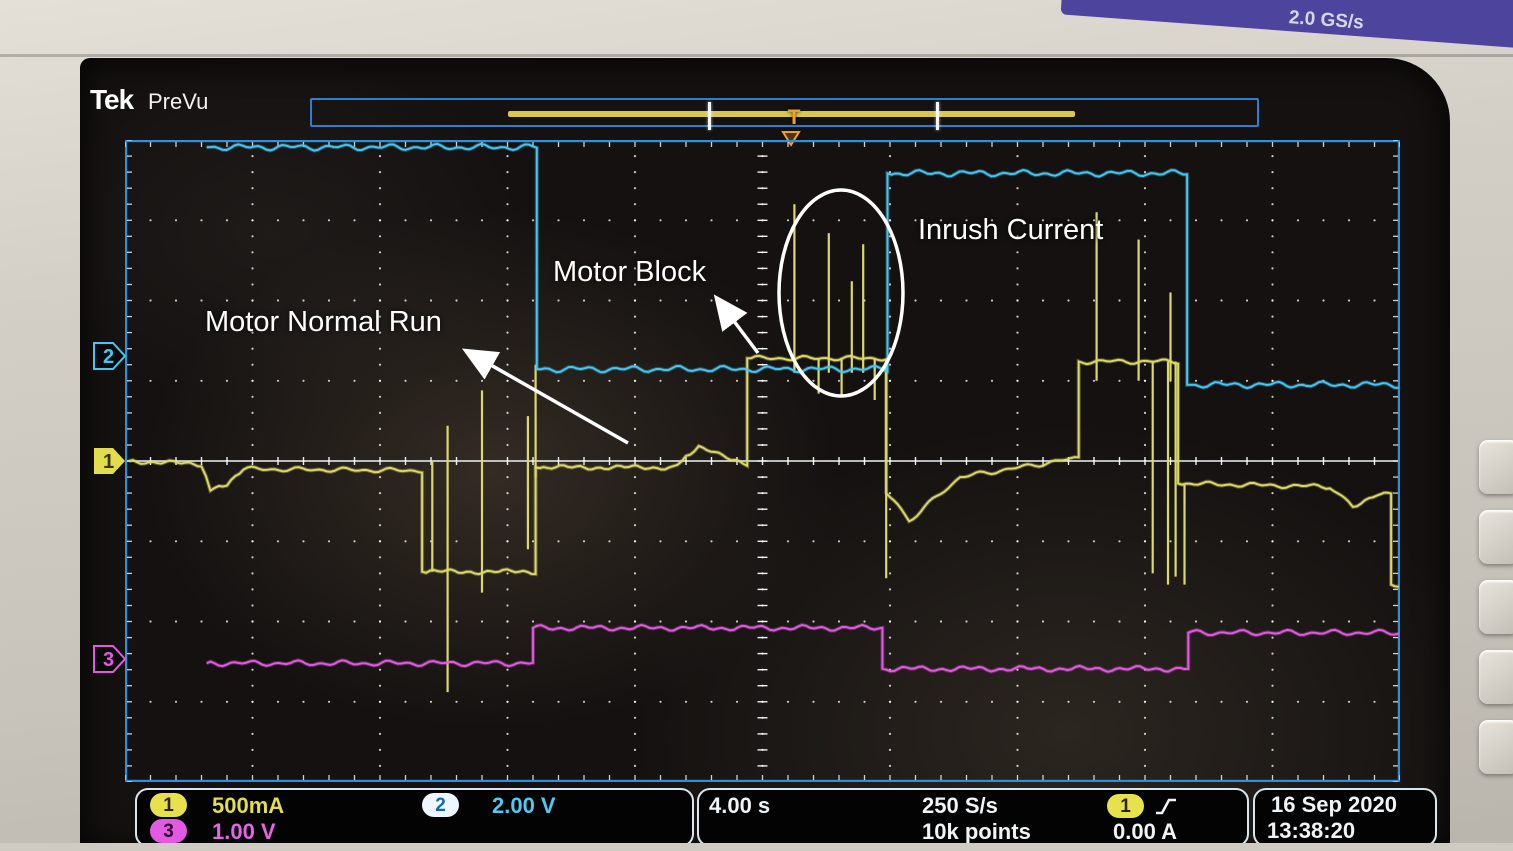 This screenshot has width=1513, height=851. I want to click on sticker-text: 2.0 GS/s, so click(1326, 20).